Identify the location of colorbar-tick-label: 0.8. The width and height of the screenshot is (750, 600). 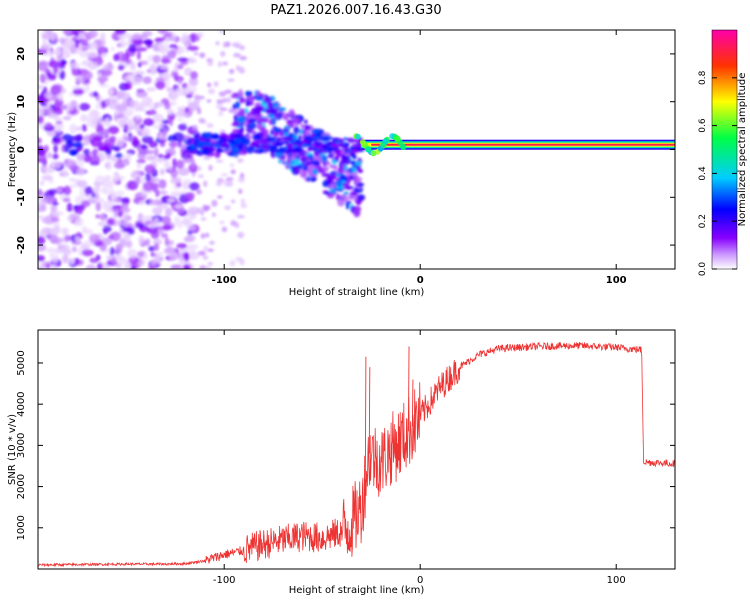
(703, 77).